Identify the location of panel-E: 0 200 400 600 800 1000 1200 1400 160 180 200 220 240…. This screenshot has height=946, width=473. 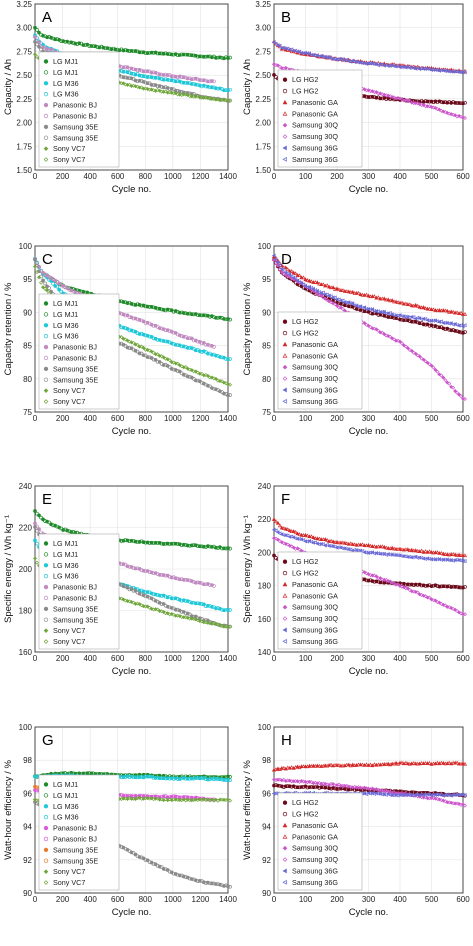
(120, 579).